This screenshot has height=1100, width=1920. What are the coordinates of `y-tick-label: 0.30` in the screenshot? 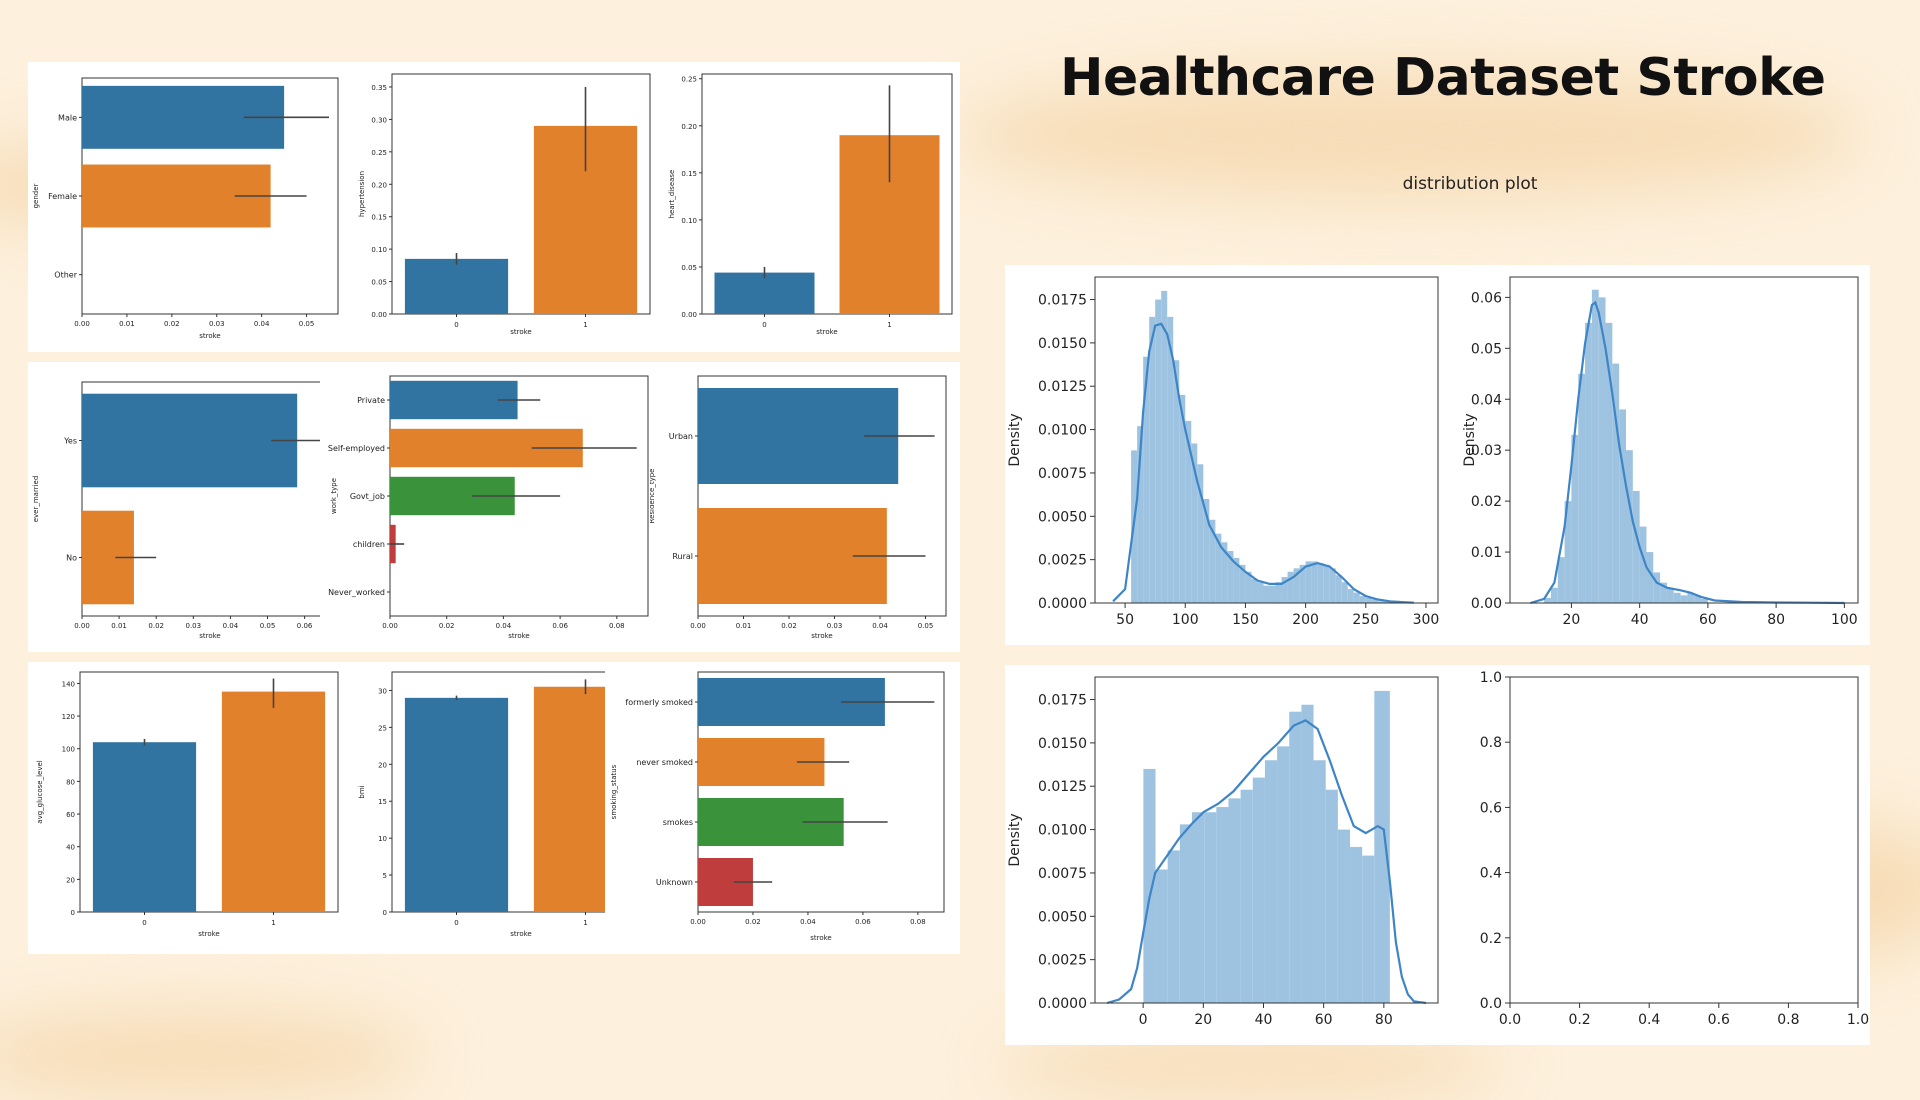 It's located at (379, 120).